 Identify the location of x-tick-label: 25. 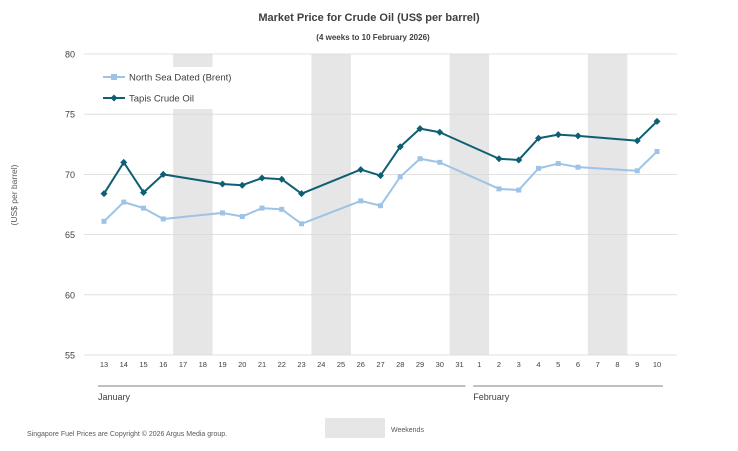
(341, 364).